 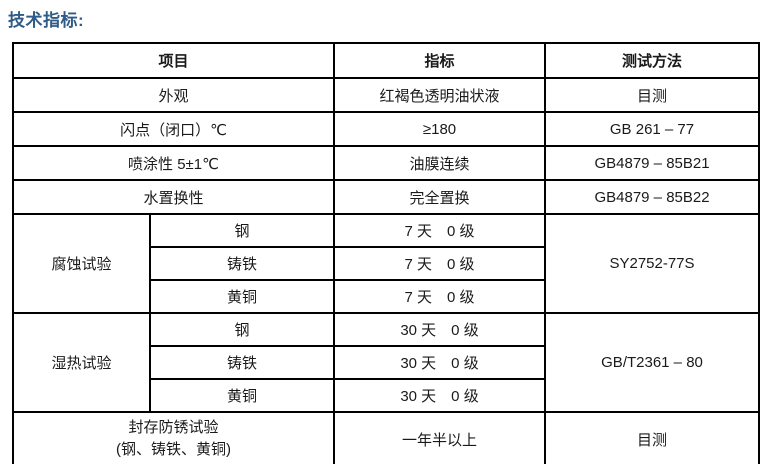 I want to click on method-cell: GB/T2361 – 80, so click(x=652, y=362).